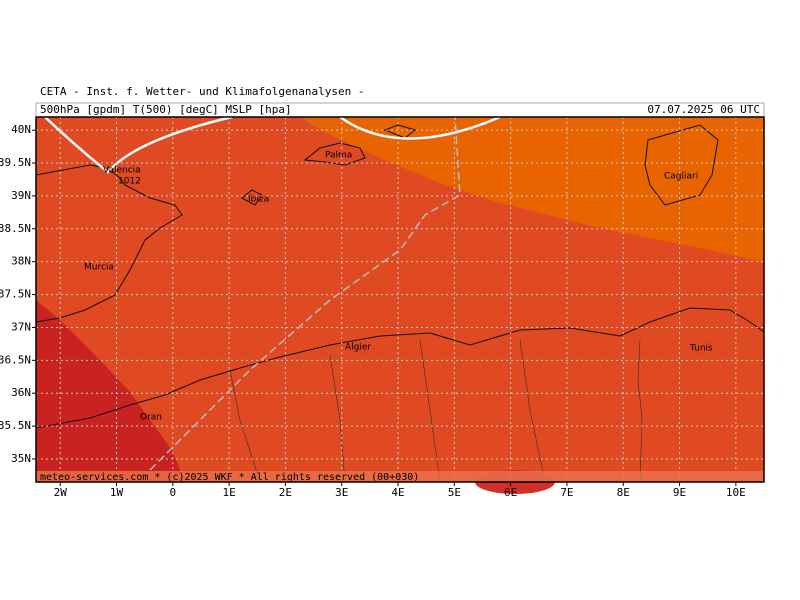  I want to click on city-label: Murcia, so click(99, 268).